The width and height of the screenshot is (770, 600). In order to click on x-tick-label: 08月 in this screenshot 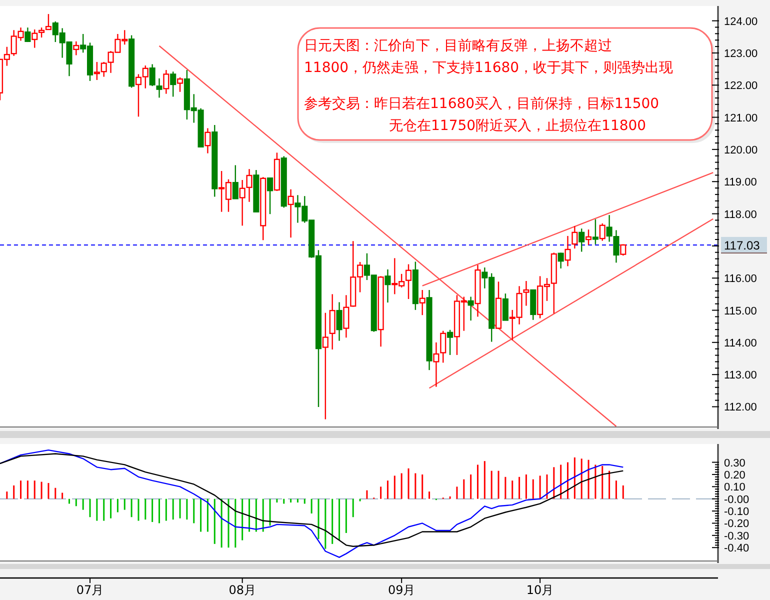, I will do `click(242, 590)`.